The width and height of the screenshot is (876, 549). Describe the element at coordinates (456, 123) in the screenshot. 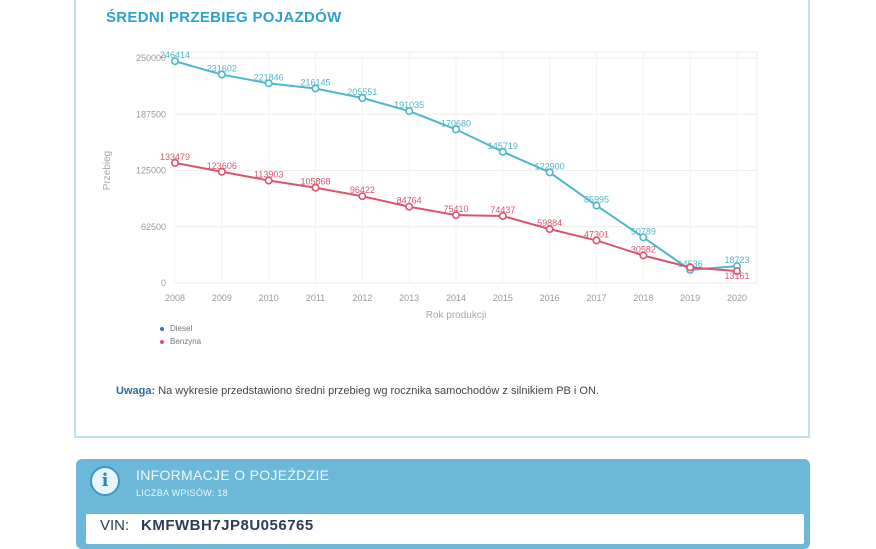

I see `data-label-diesel: 170680` at that location.